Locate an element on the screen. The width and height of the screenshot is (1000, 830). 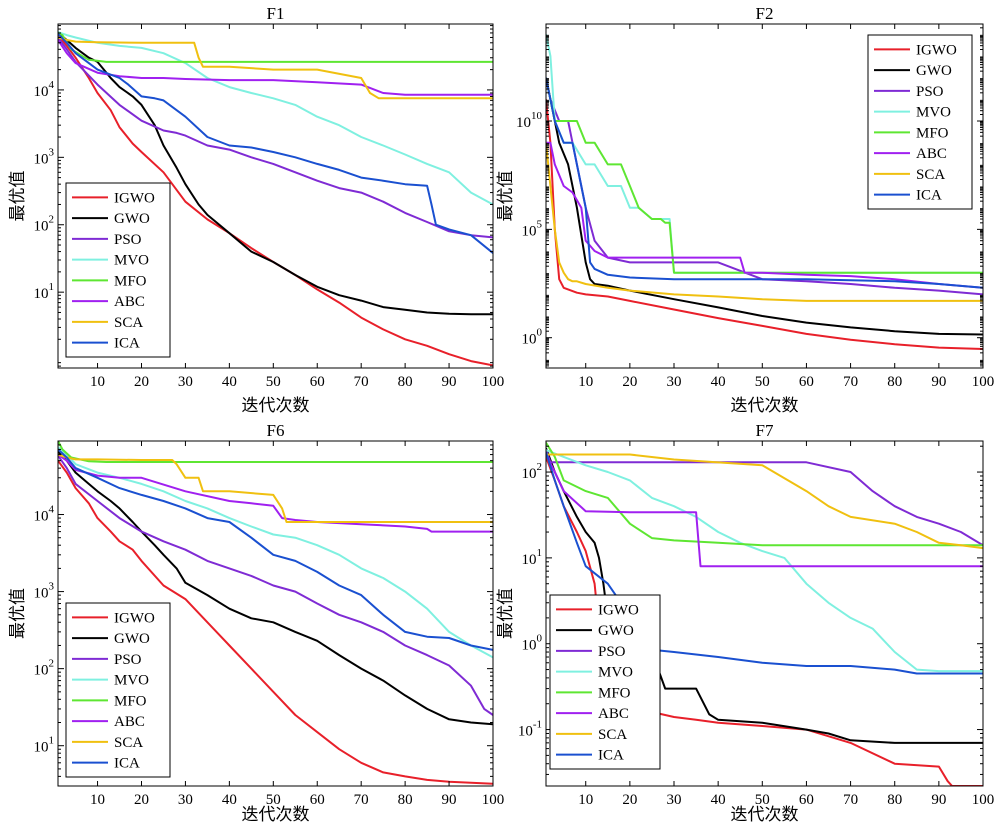
y-tick-label: 10⁵ is located at coordinates (532, 228).